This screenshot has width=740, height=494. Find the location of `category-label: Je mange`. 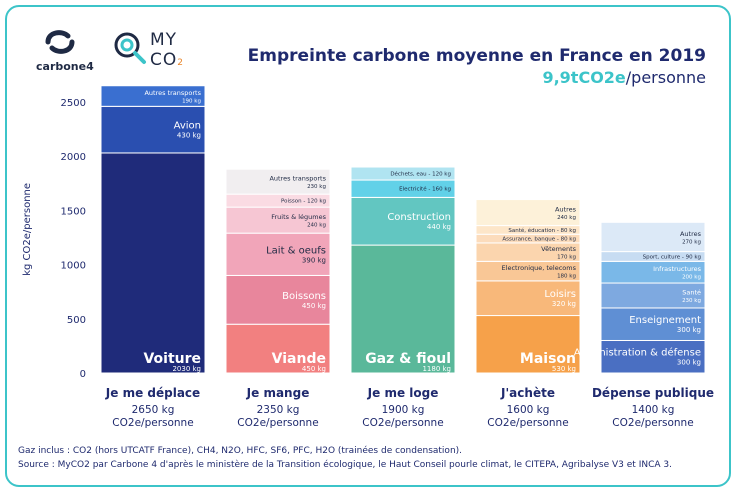

category-label: Je mange is located at coordinates (278, 393).